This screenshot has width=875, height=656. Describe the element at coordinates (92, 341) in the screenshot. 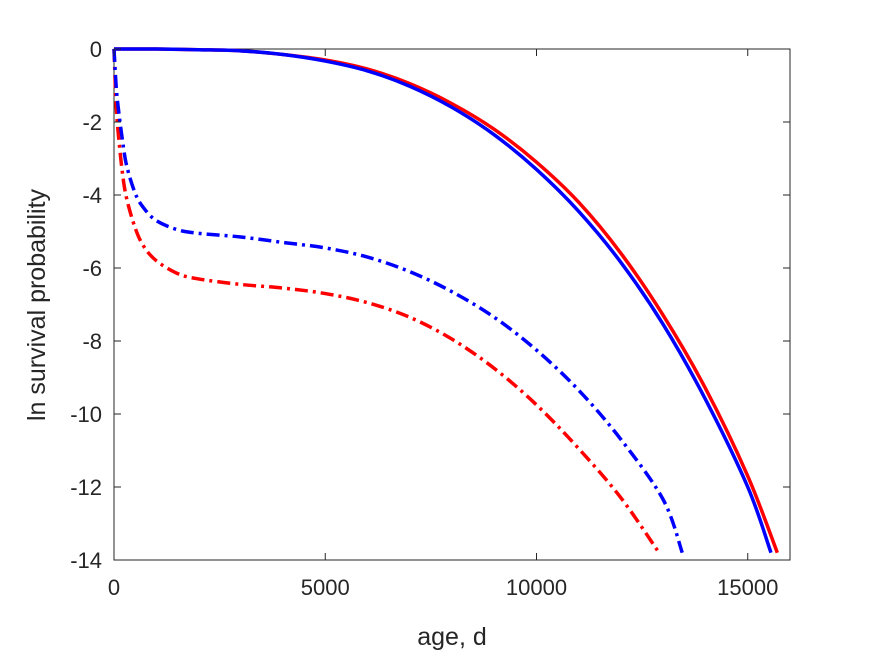

I see `y-tick-label: -8` at that location.